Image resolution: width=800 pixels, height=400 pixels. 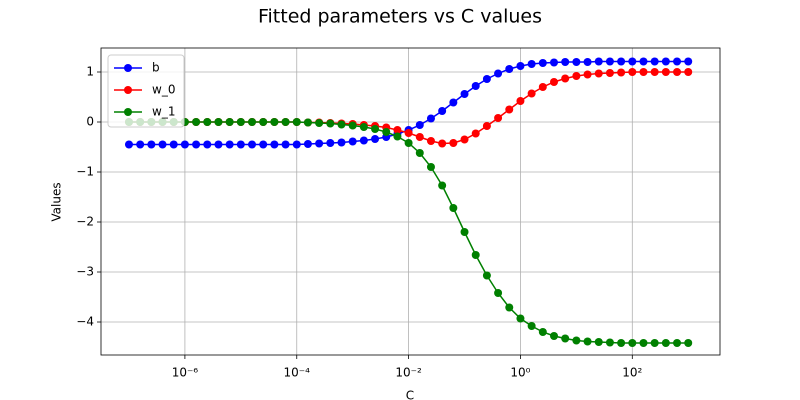 What do you see at coordinates (163, 112) in the screenshot?
I see `legend-label: w_1` at bounding box center [163, 112].